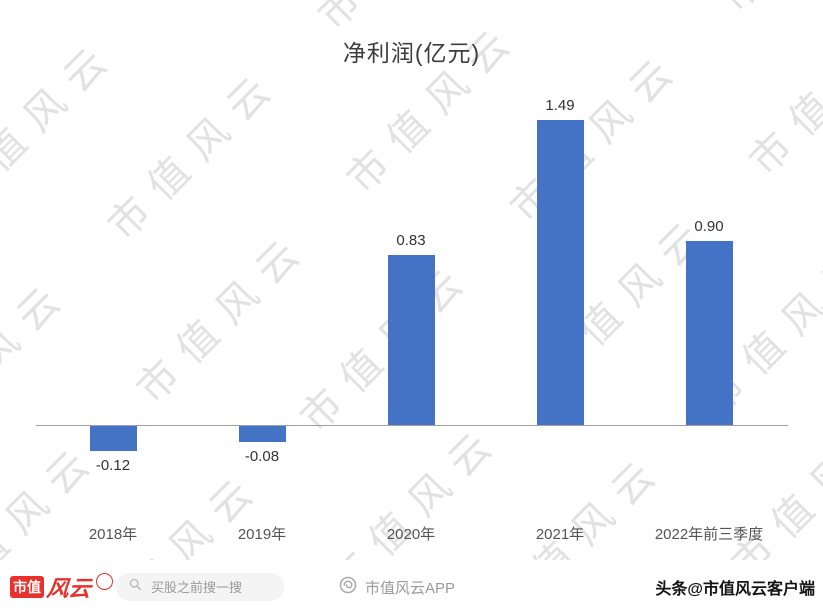  I want to click on search-icon, so click(135, 587).